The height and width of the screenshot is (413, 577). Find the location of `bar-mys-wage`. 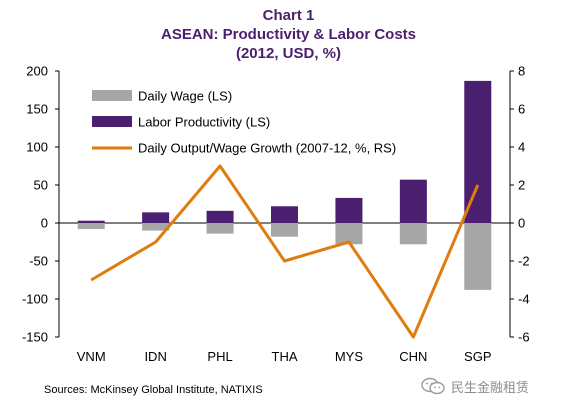

bar-mys-wage is located at coordinates (349, 234).